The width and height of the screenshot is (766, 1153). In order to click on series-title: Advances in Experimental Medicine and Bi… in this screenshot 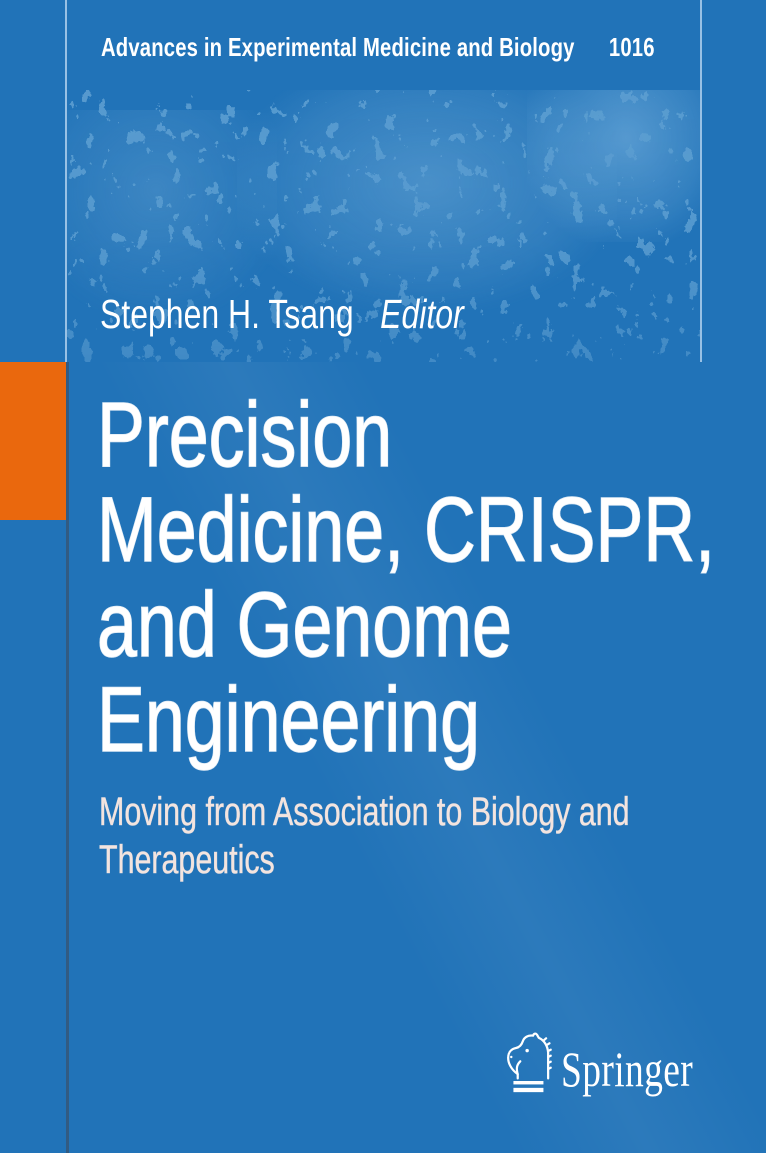, I will do `click(338, 47)`.